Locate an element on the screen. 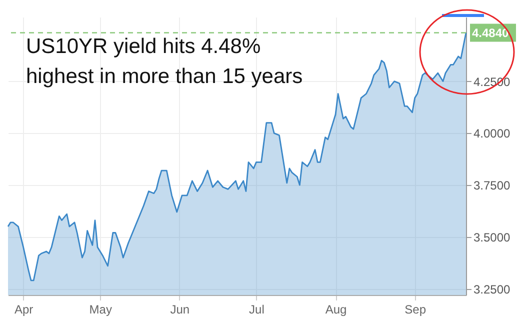 This screenshot has width=520, height=326. ref-line-label: 4.4840 is located at coordinates (491, 33).